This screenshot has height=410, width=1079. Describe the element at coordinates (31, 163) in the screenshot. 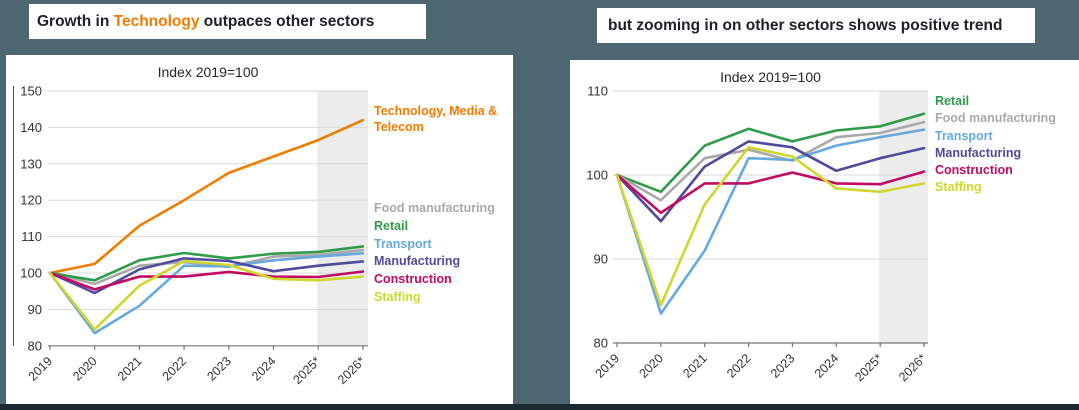

I see `y-tick-label: 130` at that location.